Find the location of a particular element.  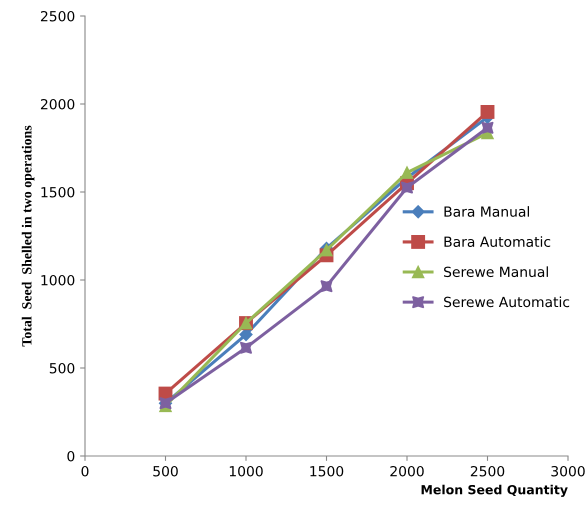

x-tick-label: 2500 is located at coordinates (487, 471).